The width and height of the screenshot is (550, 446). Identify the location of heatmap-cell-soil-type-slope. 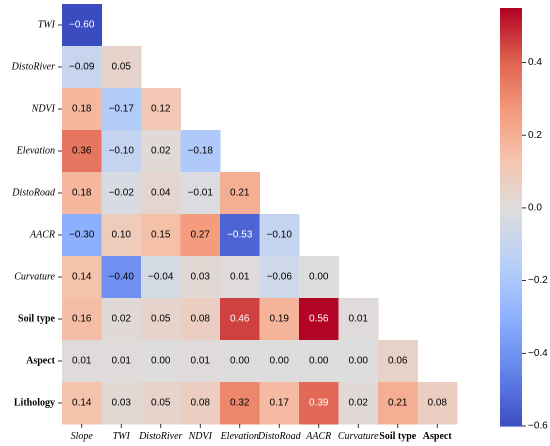
(82, 319).